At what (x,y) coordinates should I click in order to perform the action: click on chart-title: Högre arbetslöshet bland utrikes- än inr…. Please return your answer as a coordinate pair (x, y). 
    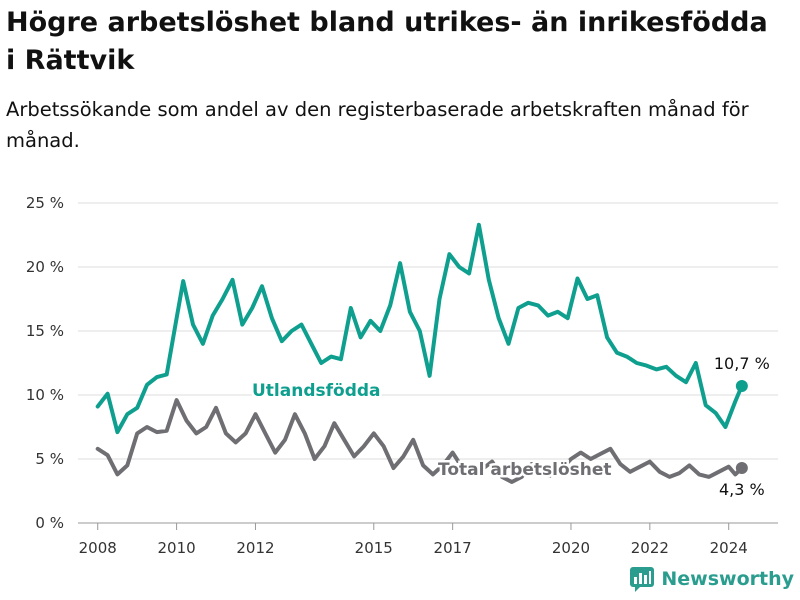
    Looking at the image, I should click on (387, 41).